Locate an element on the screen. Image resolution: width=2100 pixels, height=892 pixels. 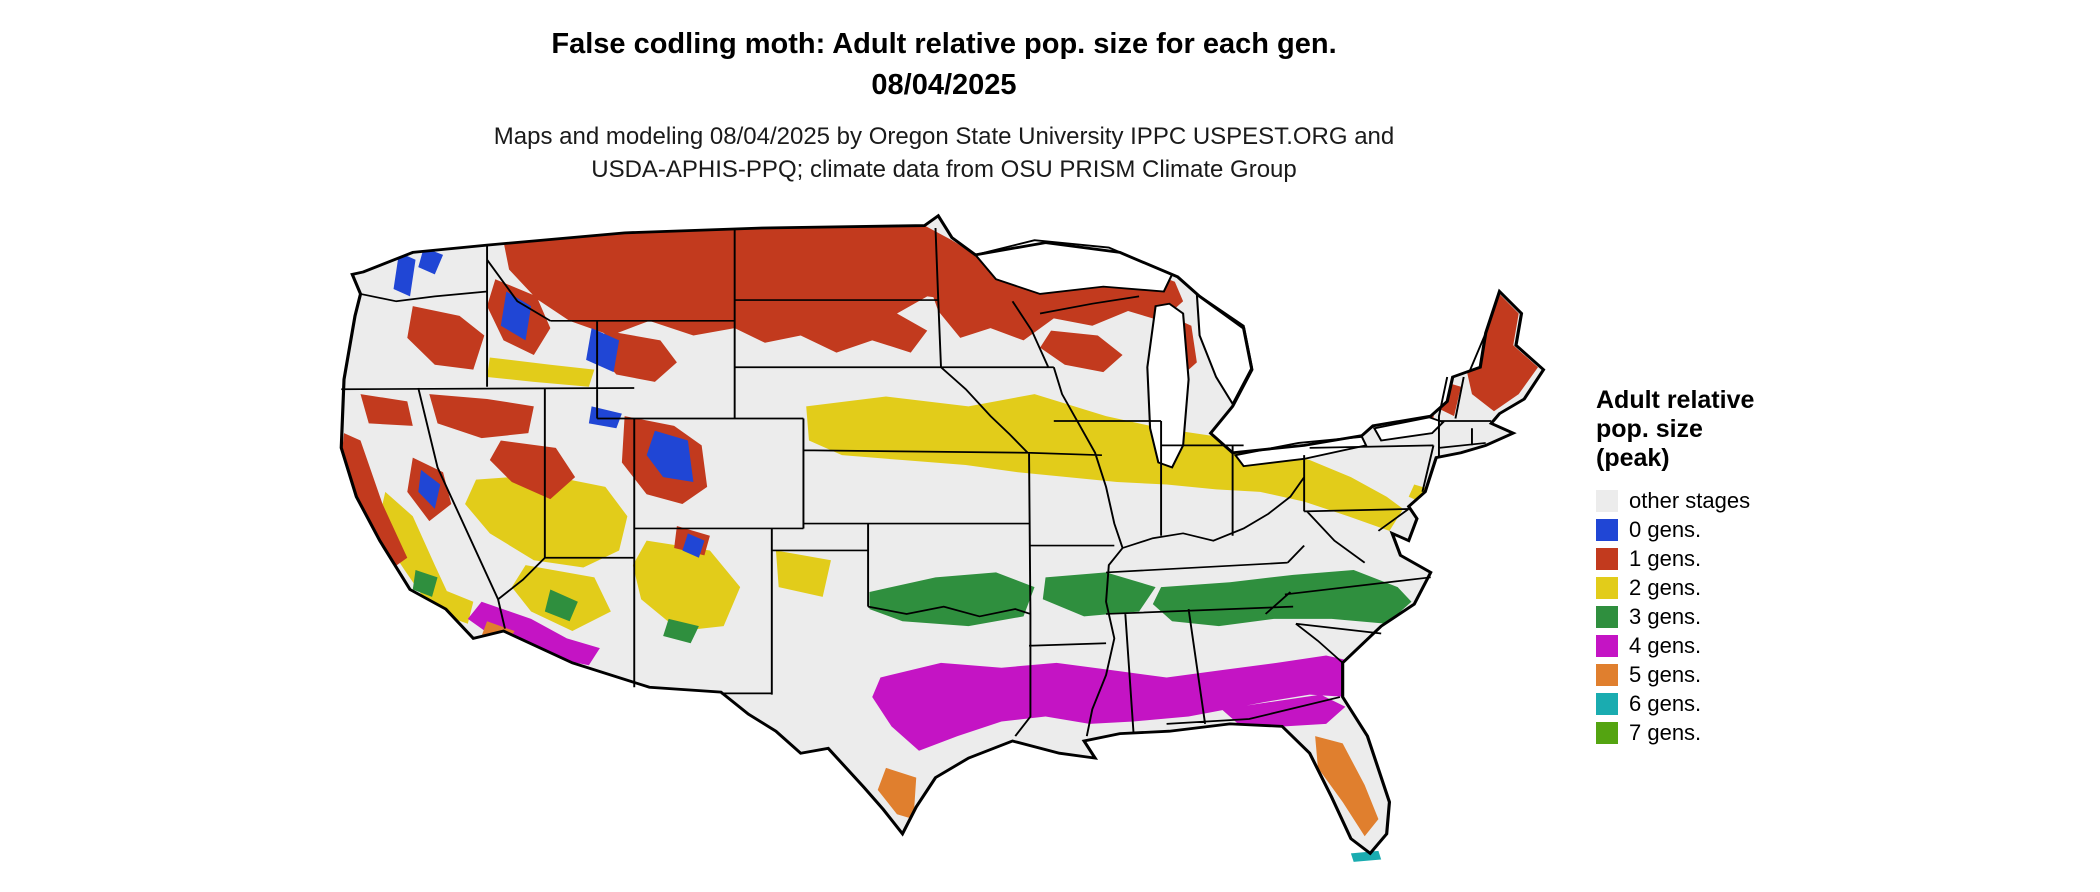
legend-entry-other: other stages is located at coordinates (1756, 500).